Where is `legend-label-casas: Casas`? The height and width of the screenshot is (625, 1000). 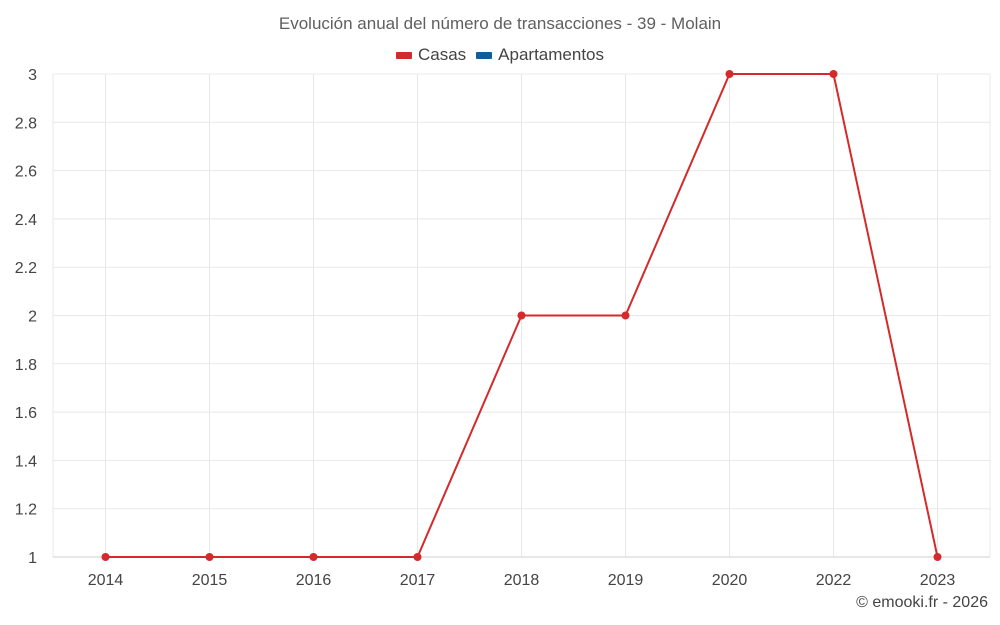
legend-label-casas: Casas is located at coordinates (442, 54).